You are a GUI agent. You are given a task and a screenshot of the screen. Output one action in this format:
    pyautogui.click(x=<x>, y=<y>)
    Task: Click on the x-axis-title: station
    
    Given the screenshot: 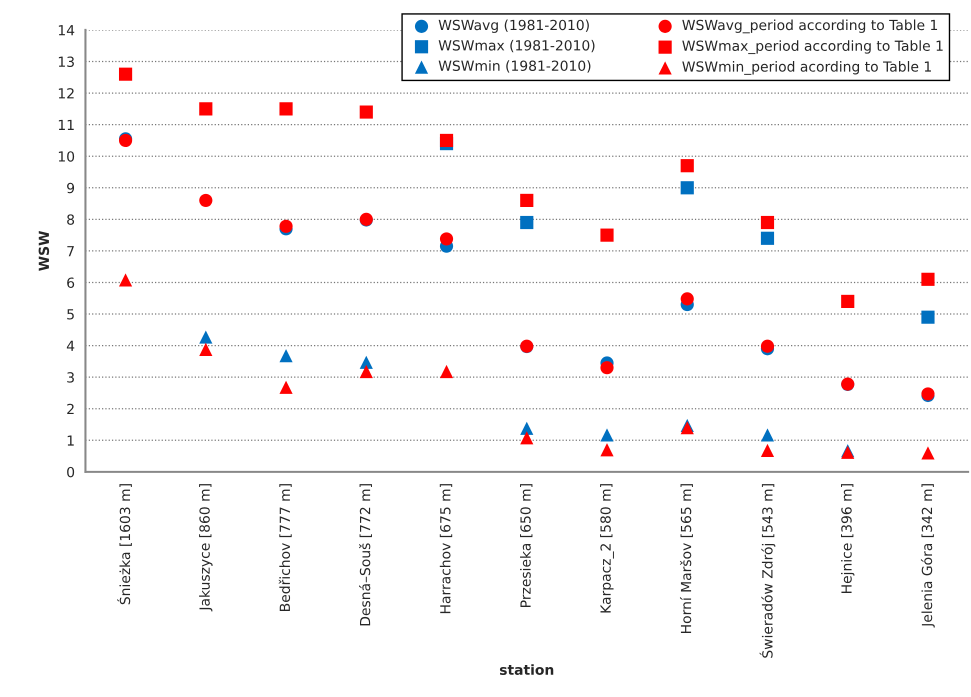 What is the action you would take?
    pyautogui.click(x=527, y=669)
    